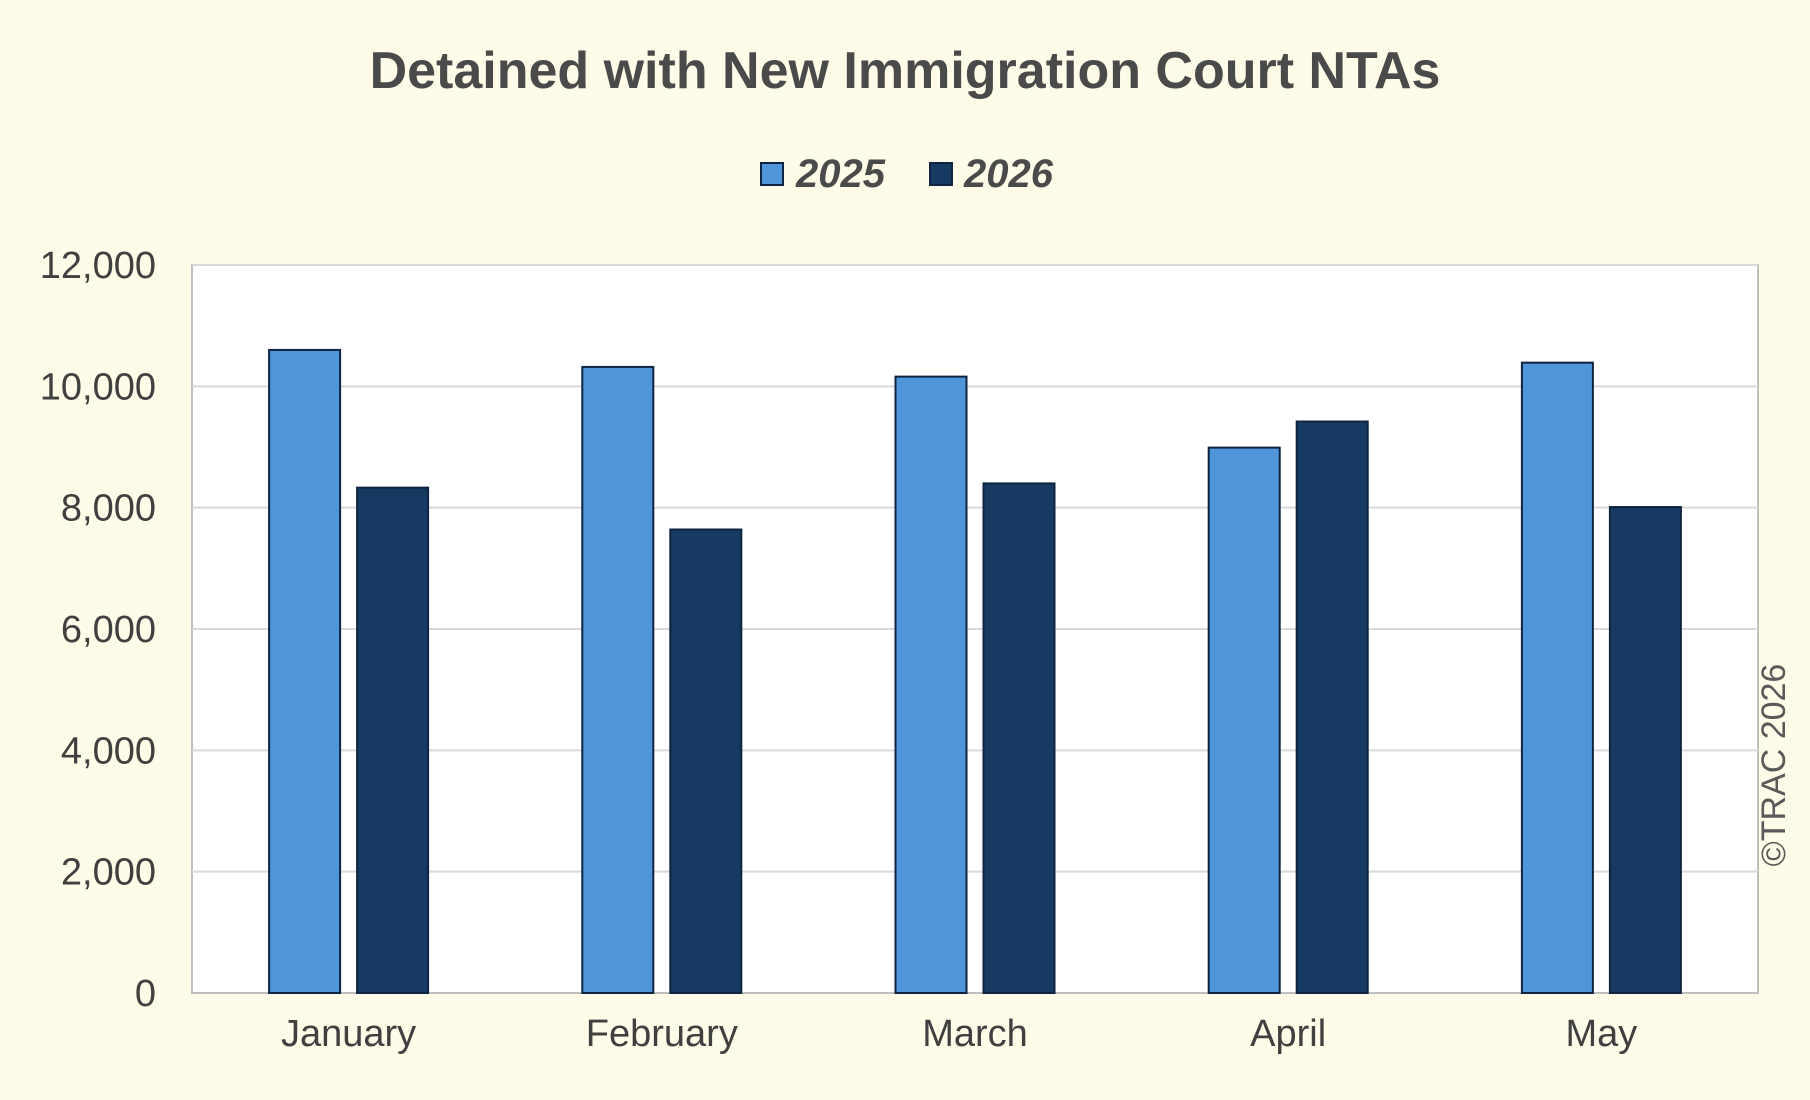 Image resolution: width=1810 pixels, height=1100 pixels. What do you see at coordinates (1645, 750) in the screenshot?
I see `bar-2026-may` at bounding box center [1645, 750].